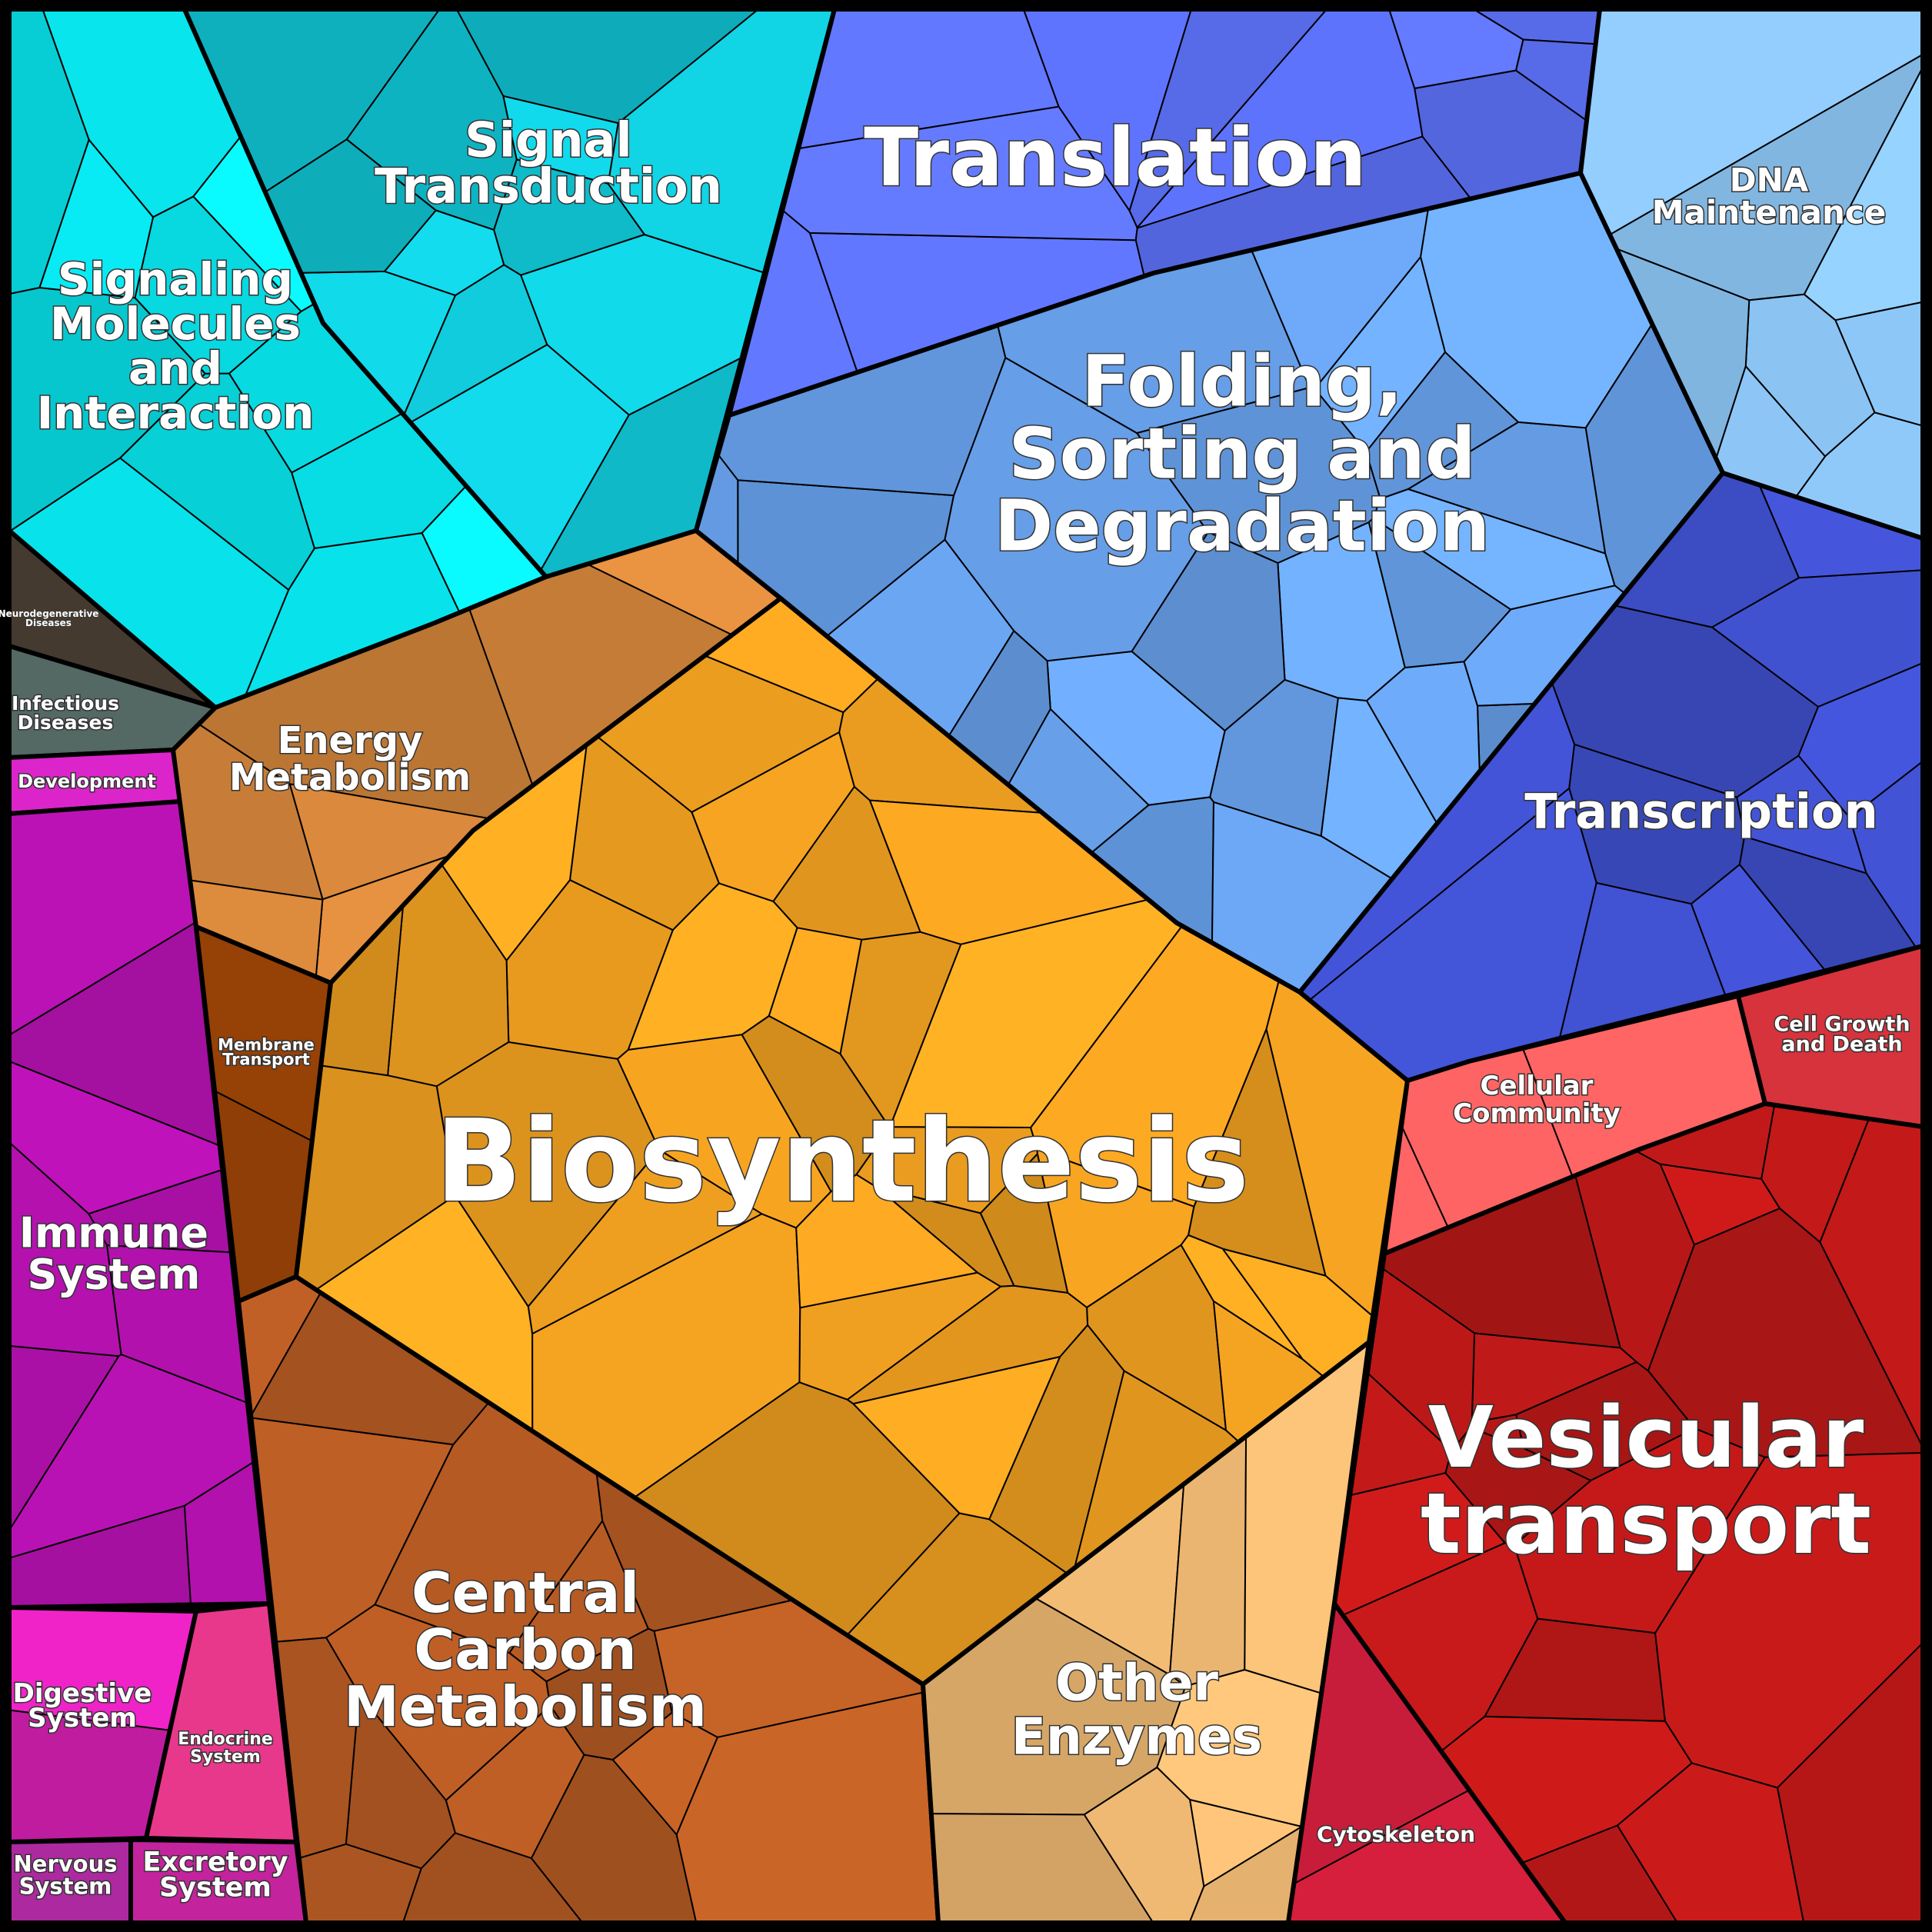  I want to click on label-digestive-system: Digestive System, so click(82, 1706).